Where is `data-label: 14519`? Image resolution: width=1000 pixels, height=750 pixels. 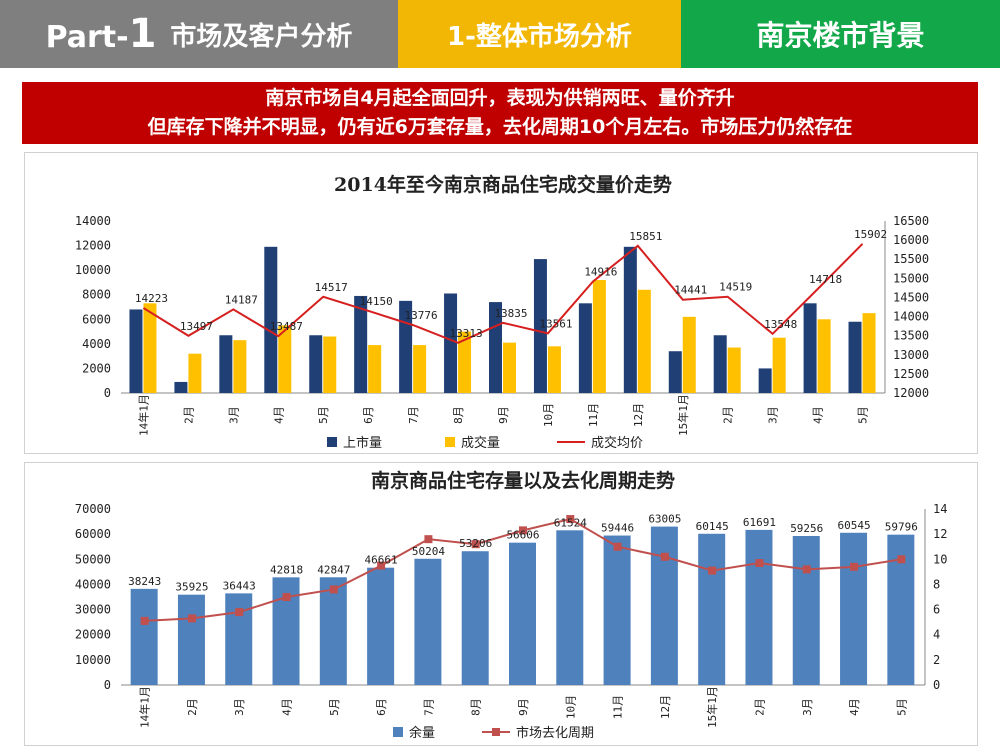
data-label: 14519 is located at coordinates (735, 287).